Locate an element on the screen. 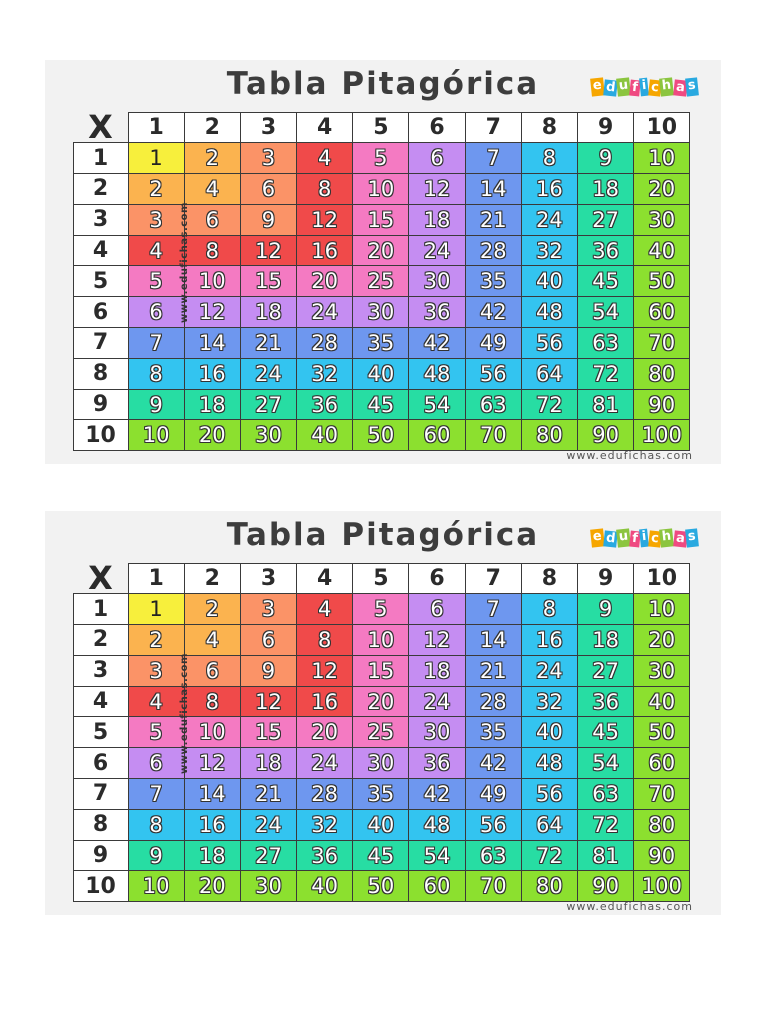 The width and height of the screenshot is (768, 1024). logo-letter: s is located at coordinates (692, 87).